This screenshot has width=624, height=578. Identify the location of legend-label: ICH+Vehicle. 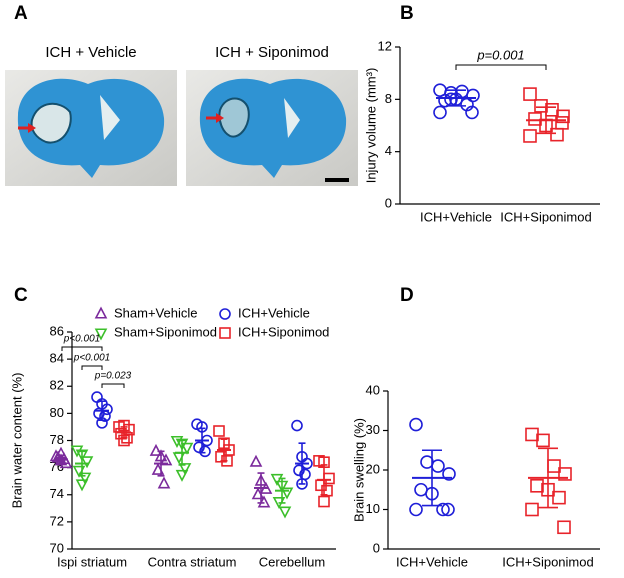
(274, 312).